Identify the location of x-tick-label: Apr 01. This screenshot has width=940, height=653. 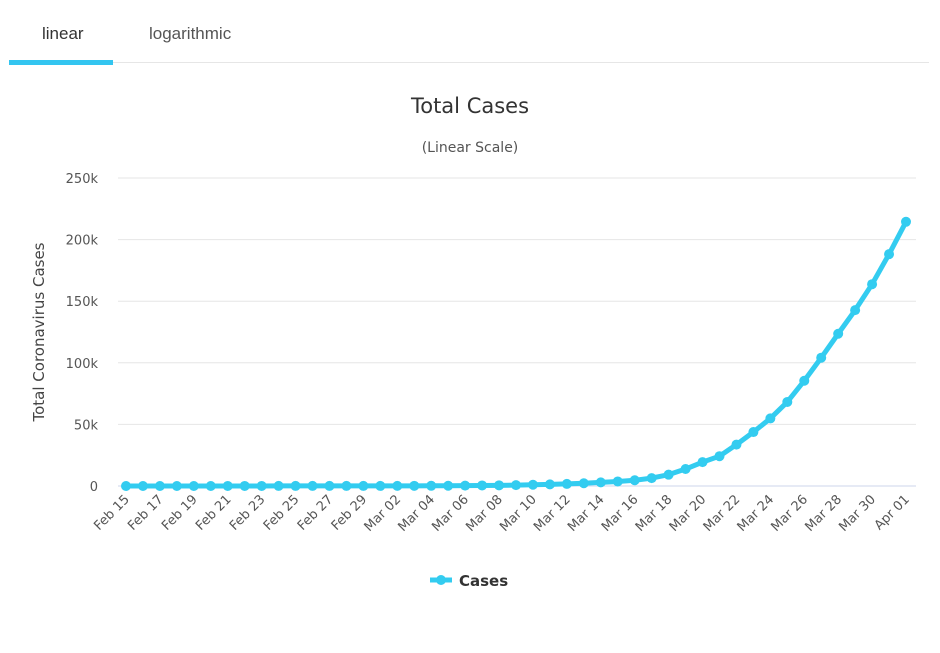
(892, 512).